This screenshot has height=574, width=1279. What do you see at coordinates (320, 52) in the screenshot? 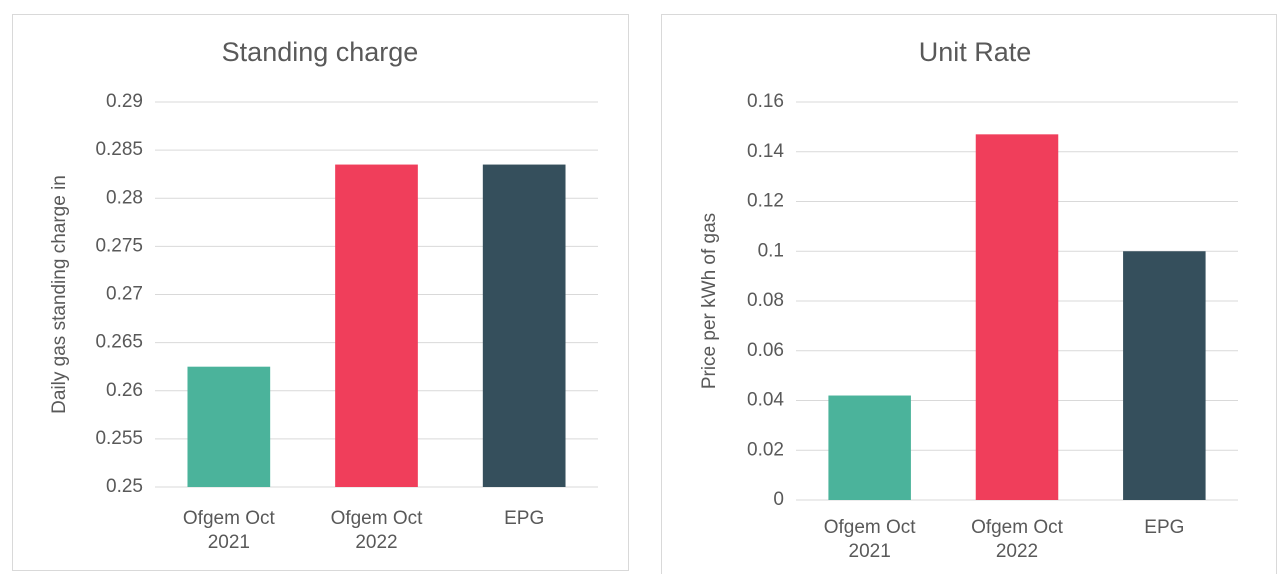
I see `chart-title: Standing charge` at bounding box center [320, 52].